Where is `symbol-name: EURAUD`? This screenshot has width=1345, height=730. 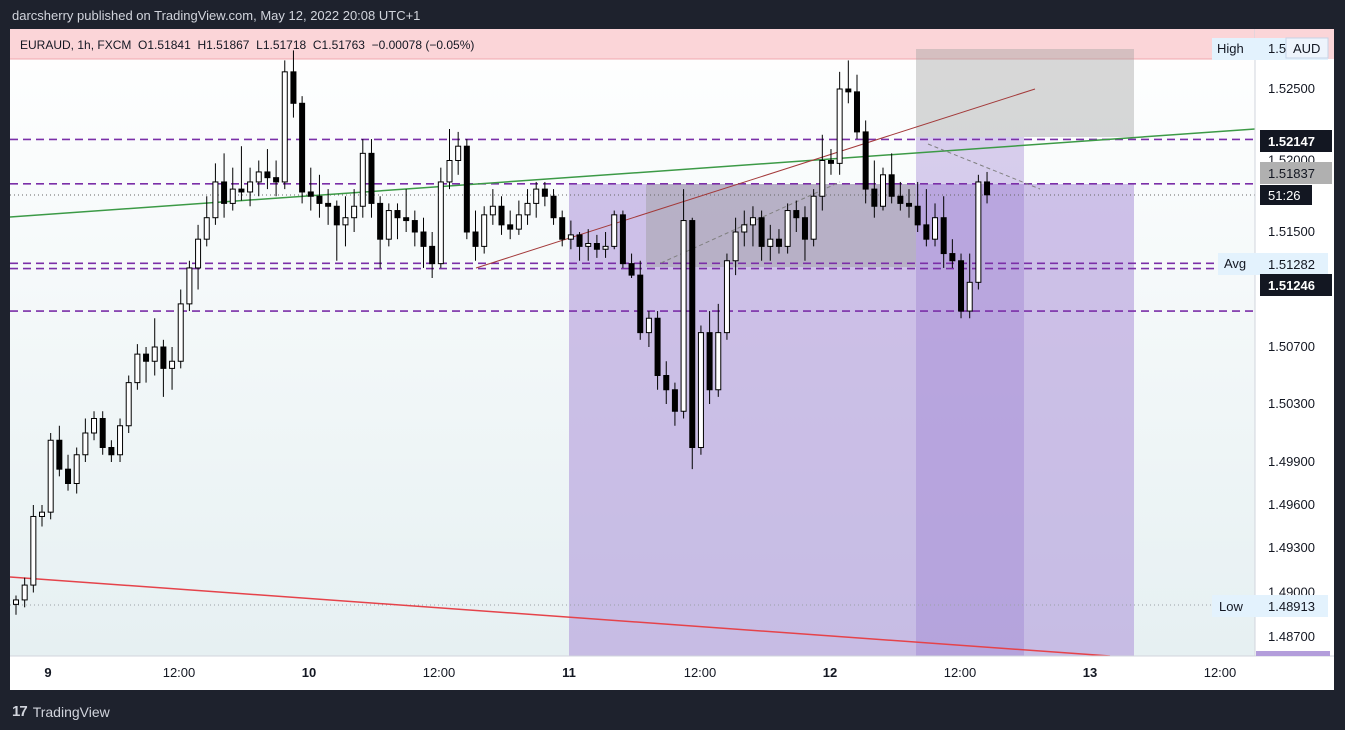 symbol-name: EURAUD is located at coordinates (45, 45).